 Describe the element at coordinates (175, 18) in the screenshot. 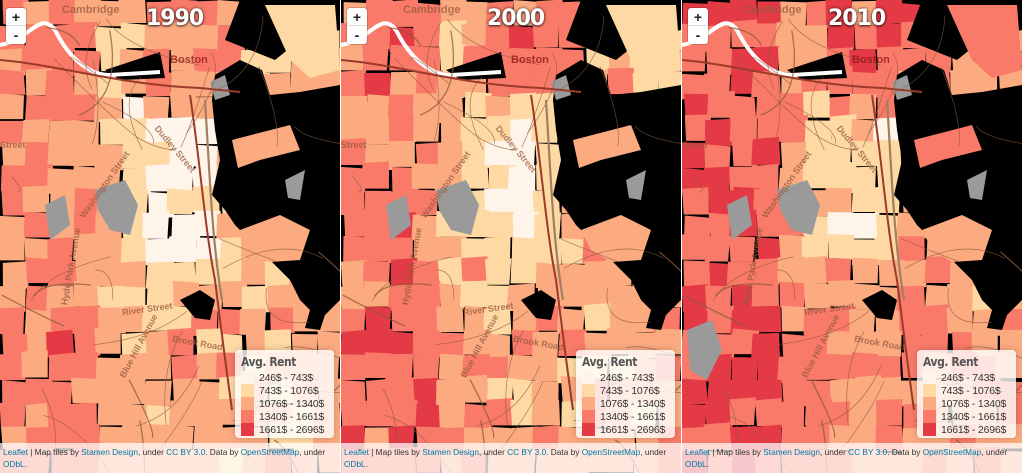

I see `year-label: 1990` at that location.